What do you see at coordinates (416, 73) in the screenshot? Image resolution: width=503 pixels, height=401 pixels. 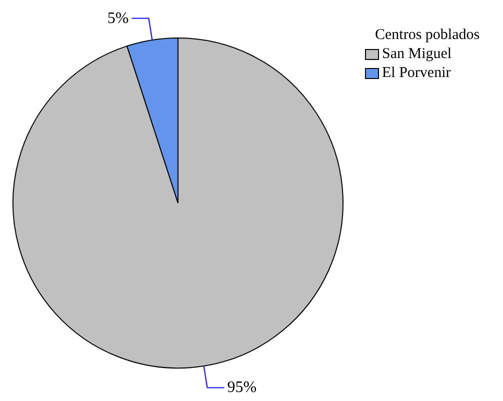 I see `legend-label: El Porvenir` at bounding box center [416, 73].